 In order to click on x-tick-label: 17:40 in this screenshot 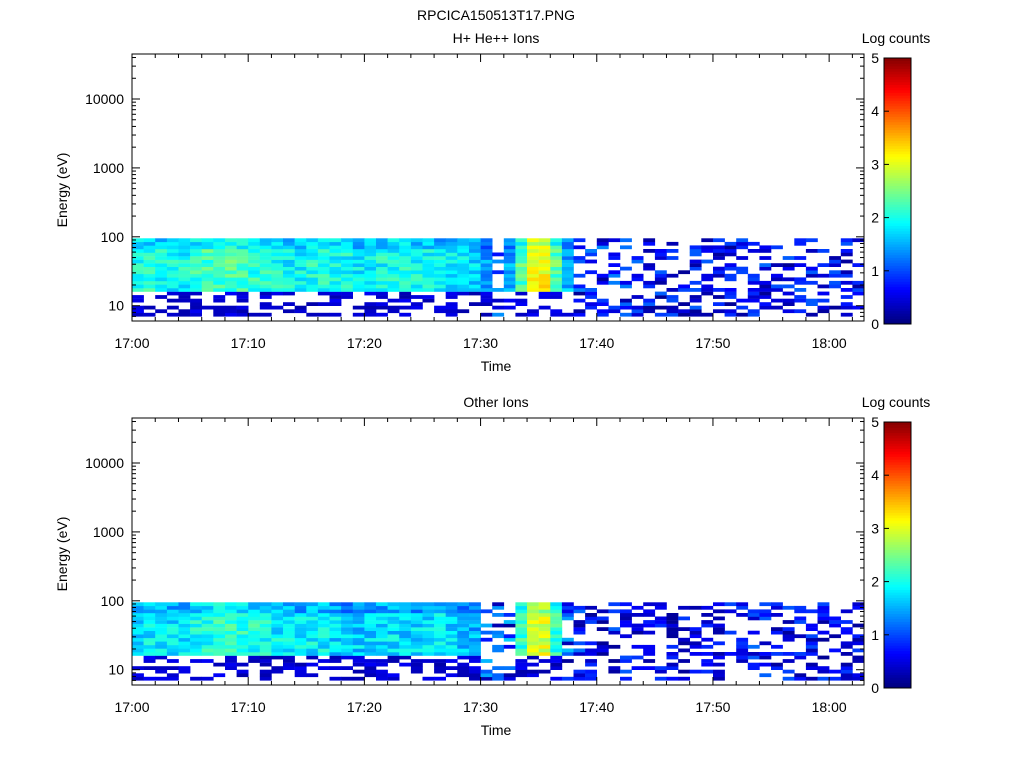, I will do `click(596, 707)`.